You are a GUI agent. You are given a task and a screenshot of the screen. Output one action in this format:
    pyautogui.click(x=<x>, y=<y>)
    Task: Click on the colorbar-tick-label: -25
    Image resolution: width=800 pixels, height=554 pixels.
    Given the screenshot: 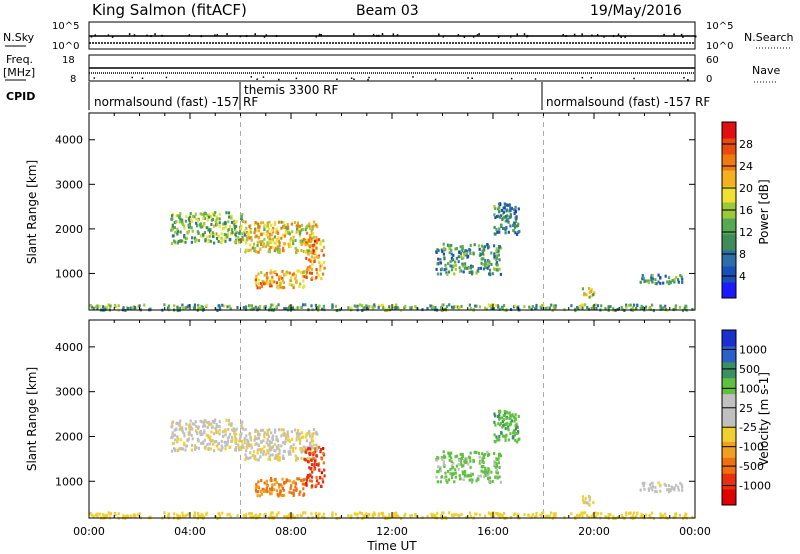 What is the action you would take?
    pyautogui.click(x=748, y=427)
    